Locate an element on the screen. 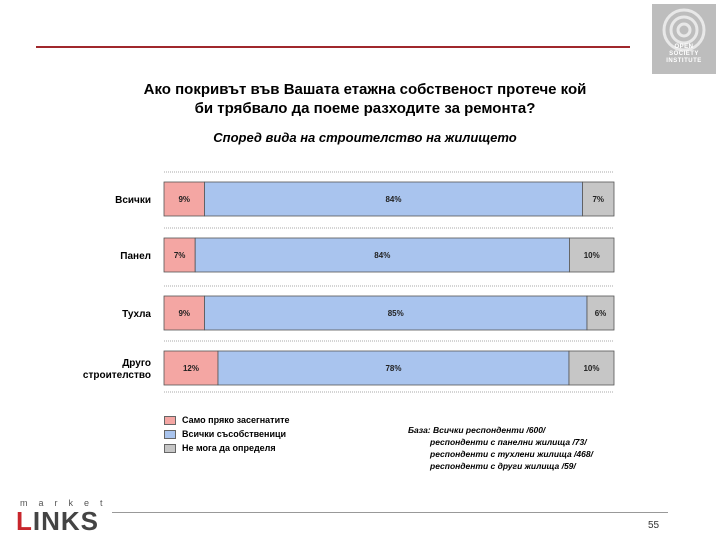 This screenshot has width=720, height=540. legend-item: Всички съсобственици is located at coordinates (227, 434).